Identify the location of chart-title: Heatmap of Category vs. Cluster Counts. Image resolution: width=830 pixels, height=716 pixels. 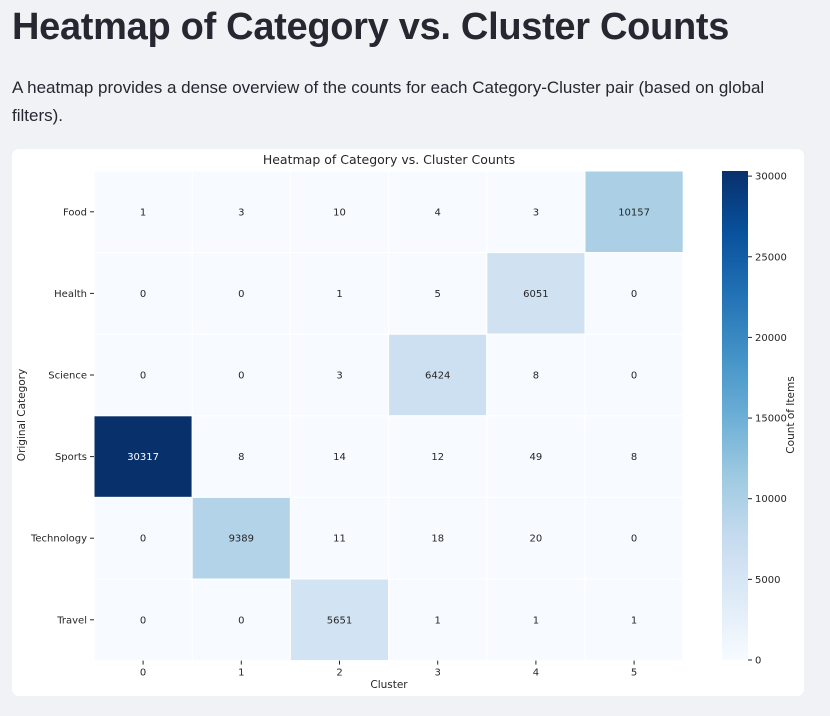
(389, 159).